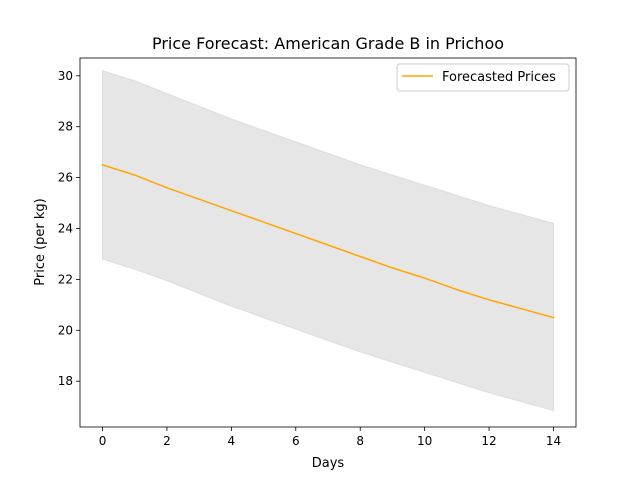 The height and width of the screenshot is (480, 640). Describe the element at coordinates (296, 441) in the screenshot. I see `x-tick-label: 6` at that location.